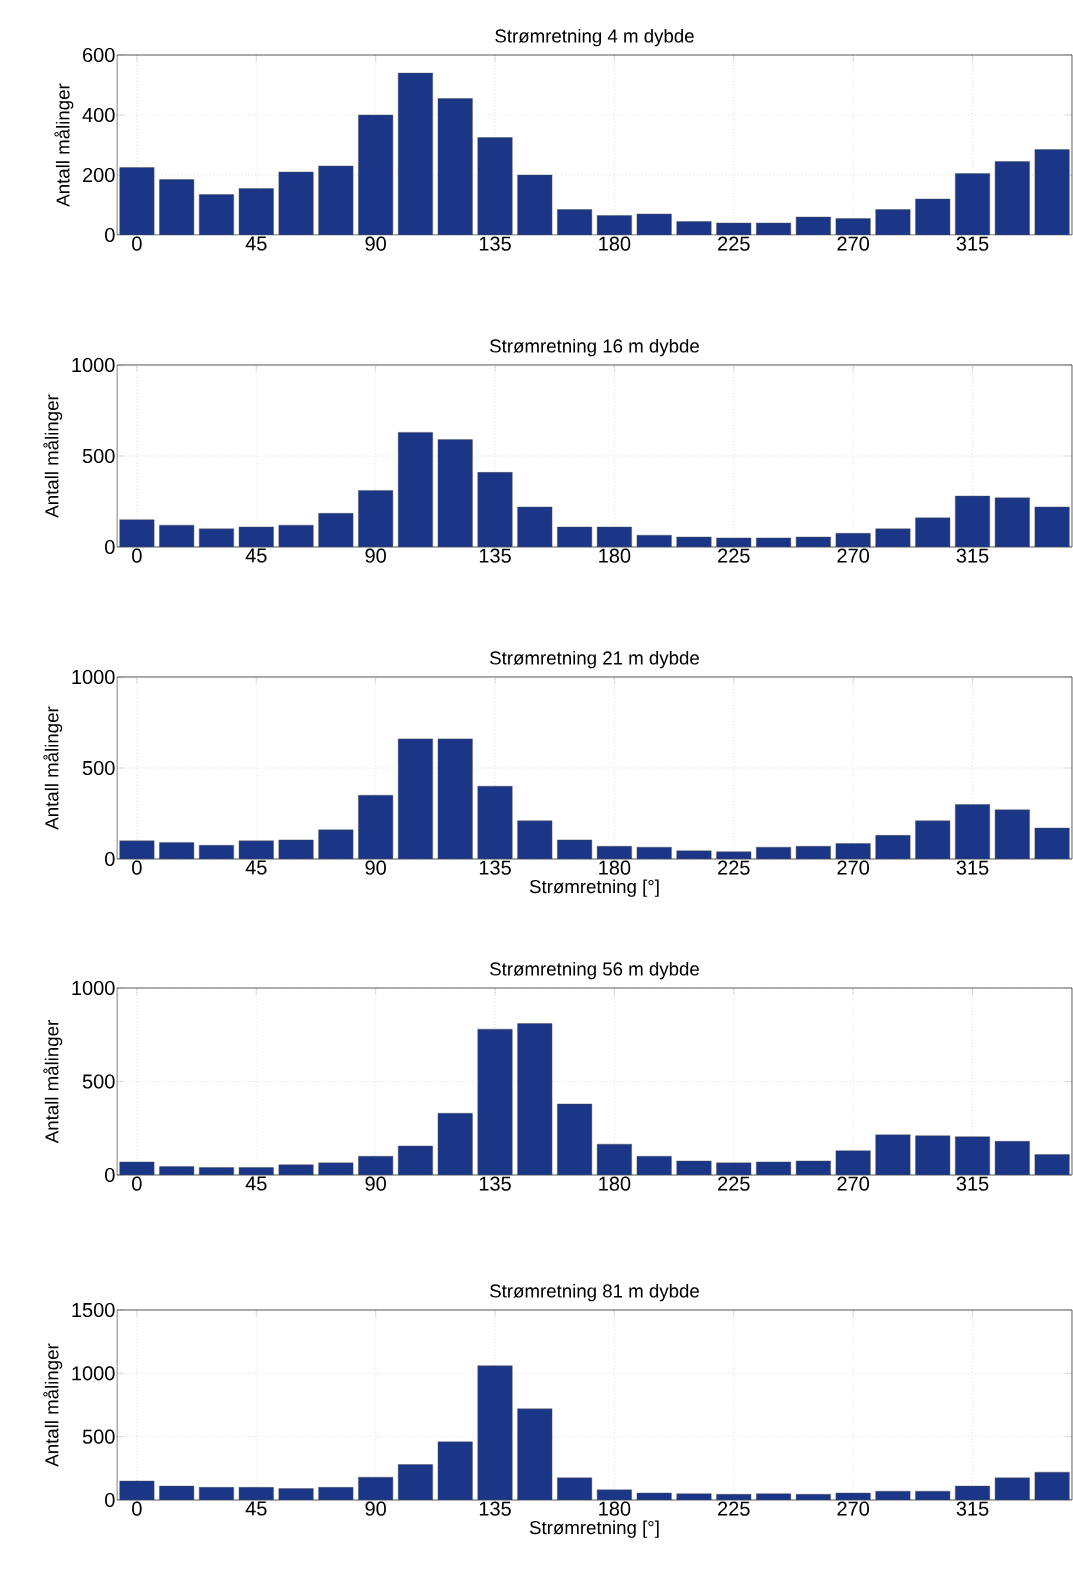 This screenshot has height=1586, width=1073. What do you see at coordinates (93, 1310) in the screenshot?
I see `y-tick-label: 1500` at bounding box center [93, 1310].